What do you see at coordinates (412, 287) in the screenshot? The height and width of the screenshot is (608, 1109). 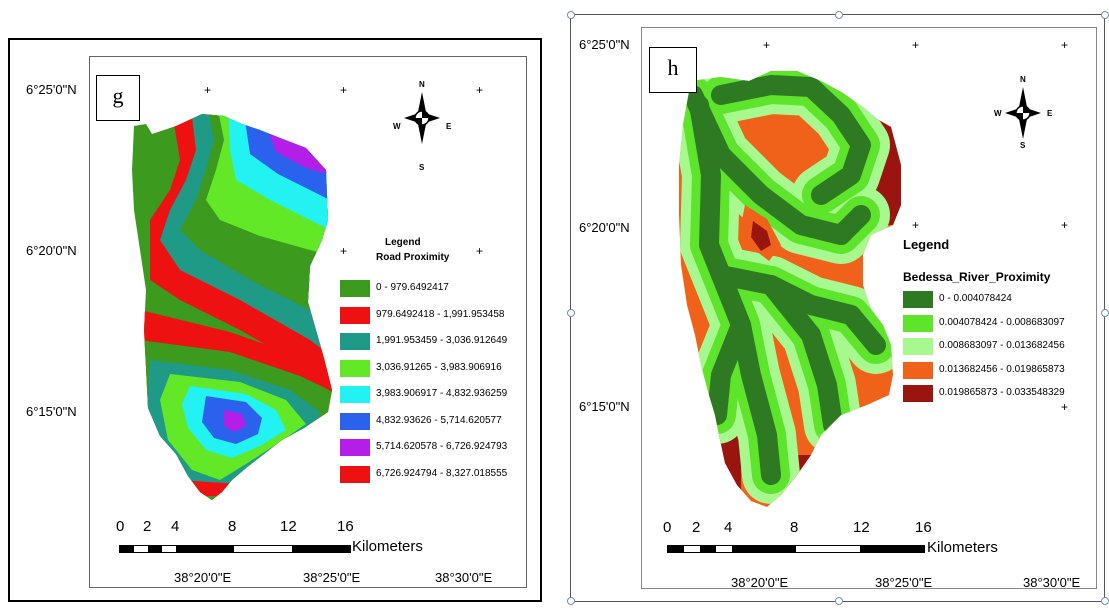 I see `legend-label: 0 - 979.6492417` at bounding box center [412, 287].